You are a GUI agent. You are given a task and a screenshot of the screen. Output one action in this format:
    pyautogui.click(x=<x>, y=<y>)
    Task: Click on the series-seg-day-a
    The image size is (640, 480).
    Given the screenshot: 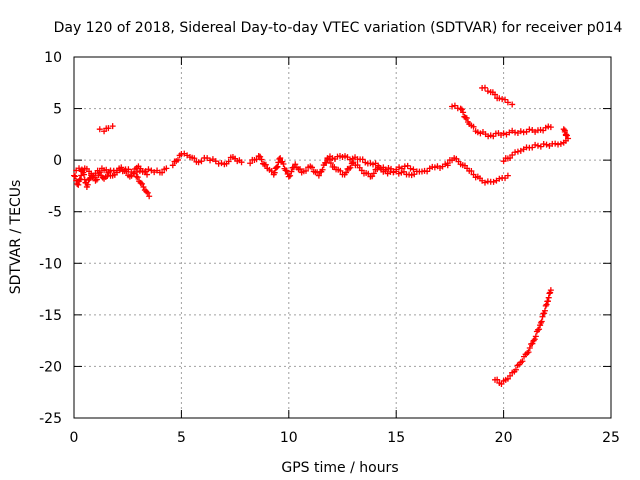 What is the action you would take?
    pyautogui.click(x=207, y=159)
    